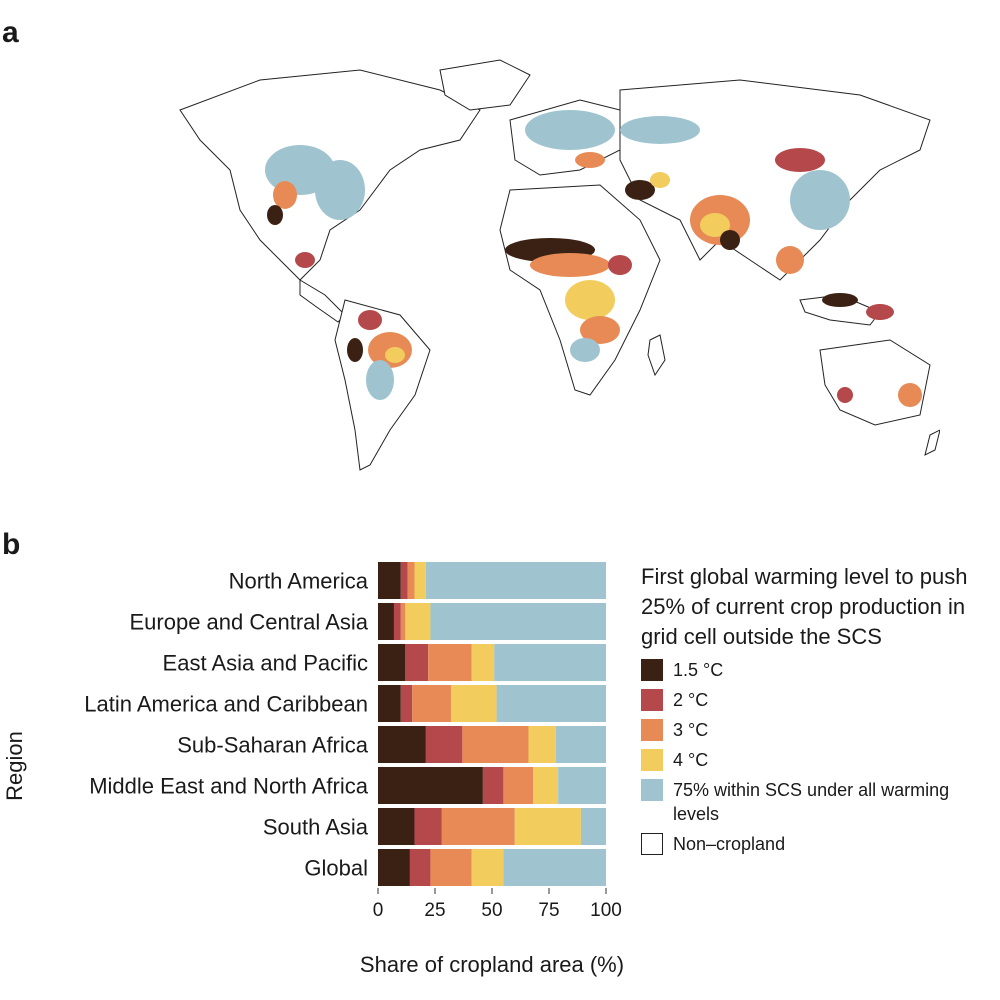 The height and width of the screenshot is (1000, 1000). What do you see at coordinates (434, 910) in the screenshot?
I see `x-tick-label: 25` at bounding box center [434, 910].